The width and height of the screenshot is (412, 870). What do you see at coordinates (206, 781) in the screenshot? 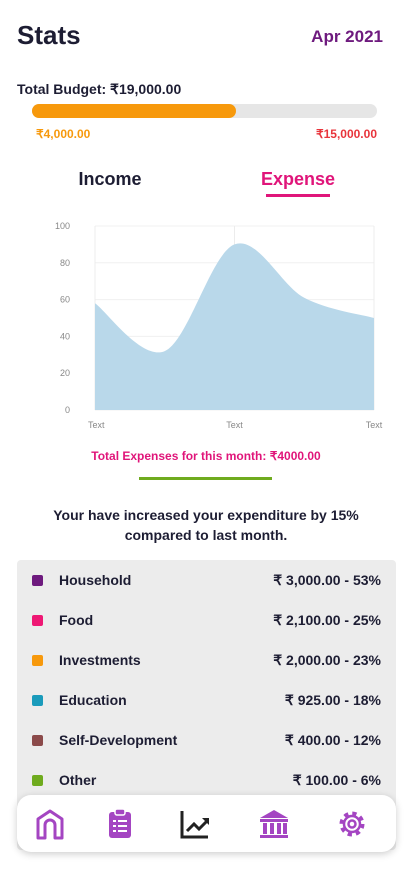
I see `category-row: Other ₹ 100.00 - 6%` at bounding box center [206, 781].